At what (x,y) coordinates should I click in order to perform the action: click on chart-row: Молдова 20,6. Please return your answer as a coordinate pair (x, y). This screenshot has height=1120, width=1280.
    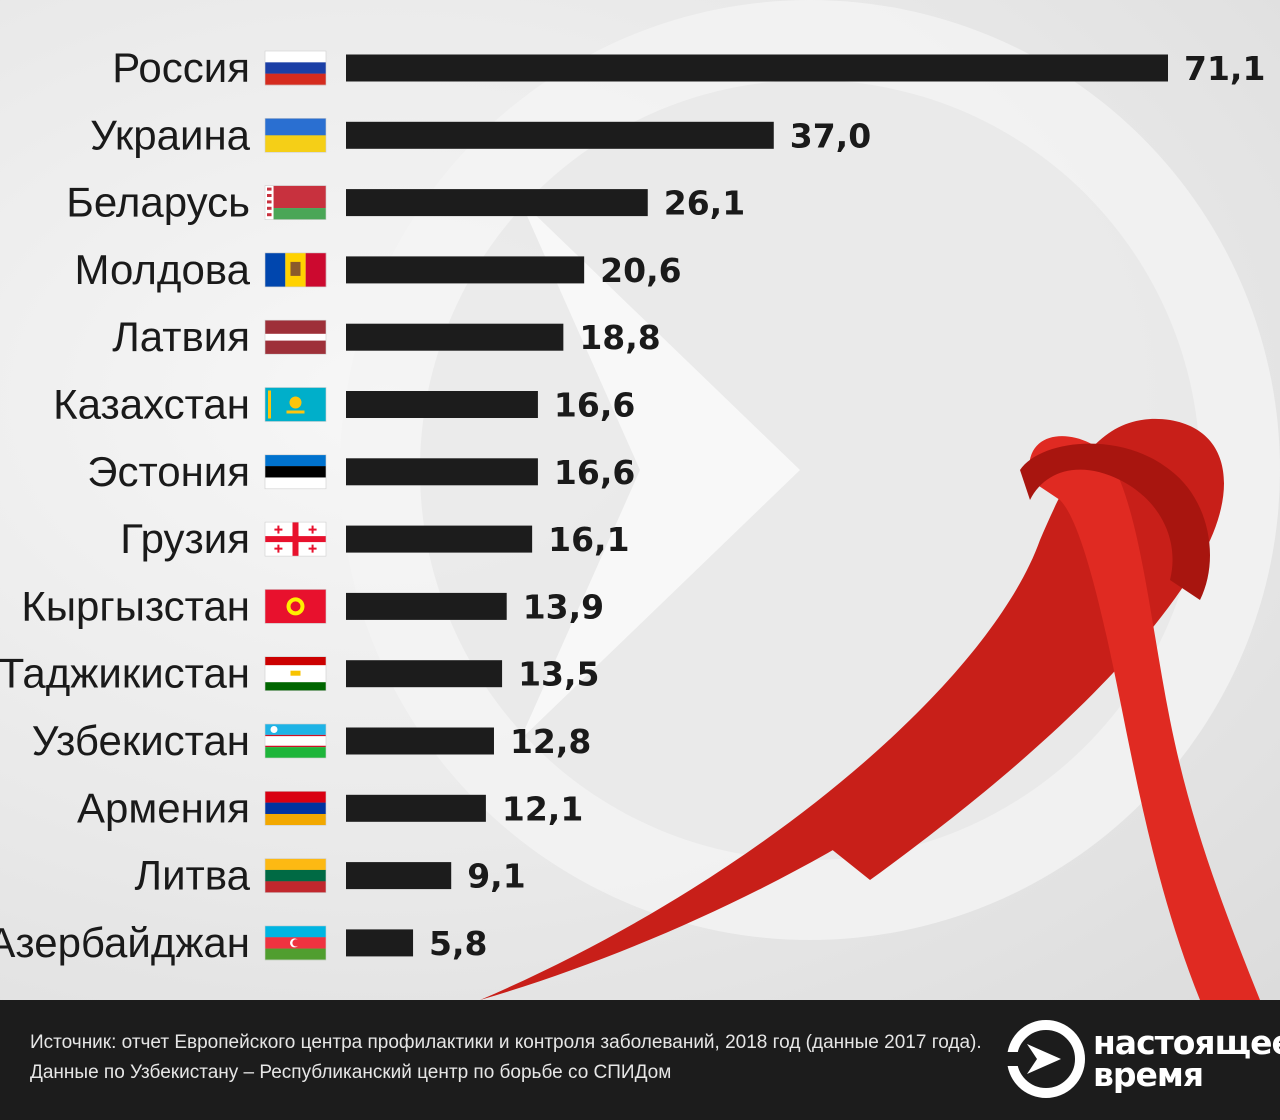
    Looking at the image, I should click on (378, 269).